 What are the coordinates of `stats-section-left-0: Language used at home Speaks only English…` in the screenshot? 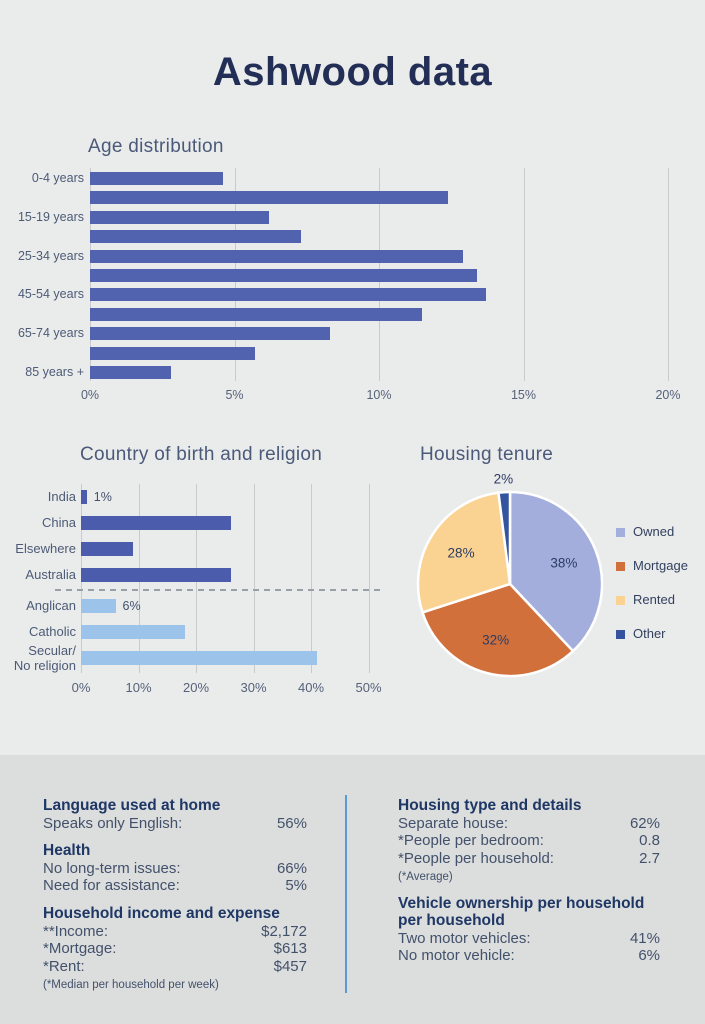 It's located at (175, 814).